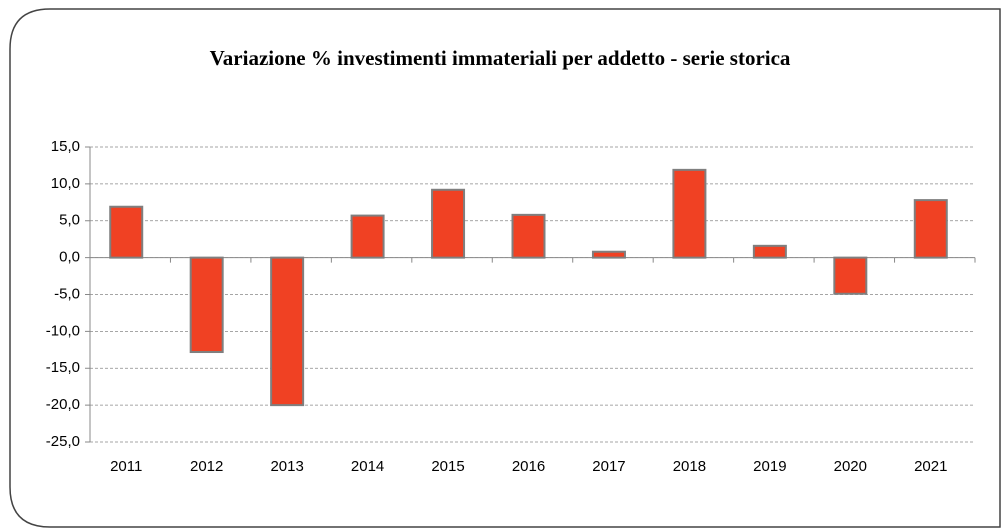 This screenshot has height=528, width=1001. Describe the element at coordinates (528, 466) in the screenshot. I see `x-tick-label: 2016` at that location.